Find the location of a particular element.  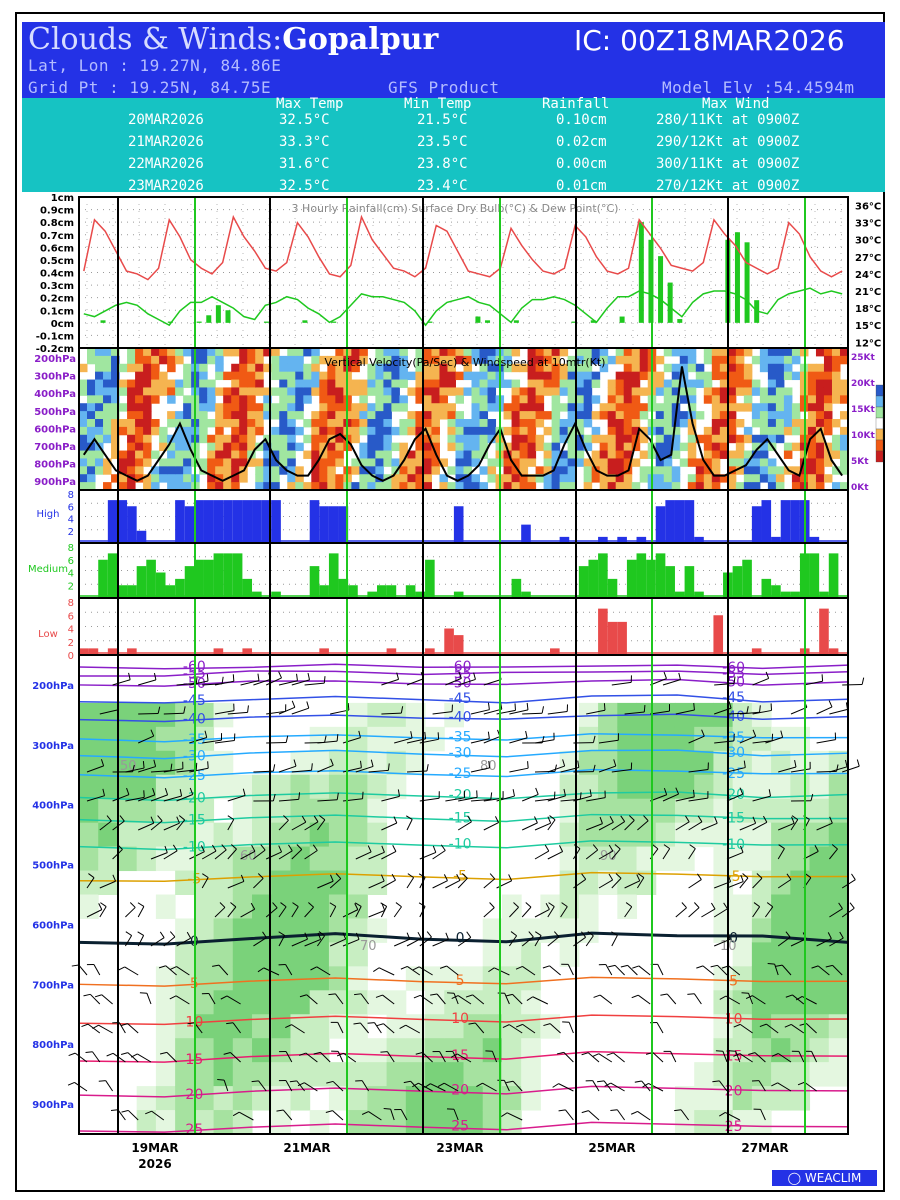

pressure-tick: 800hPa is located at coordinates (53, 1045).